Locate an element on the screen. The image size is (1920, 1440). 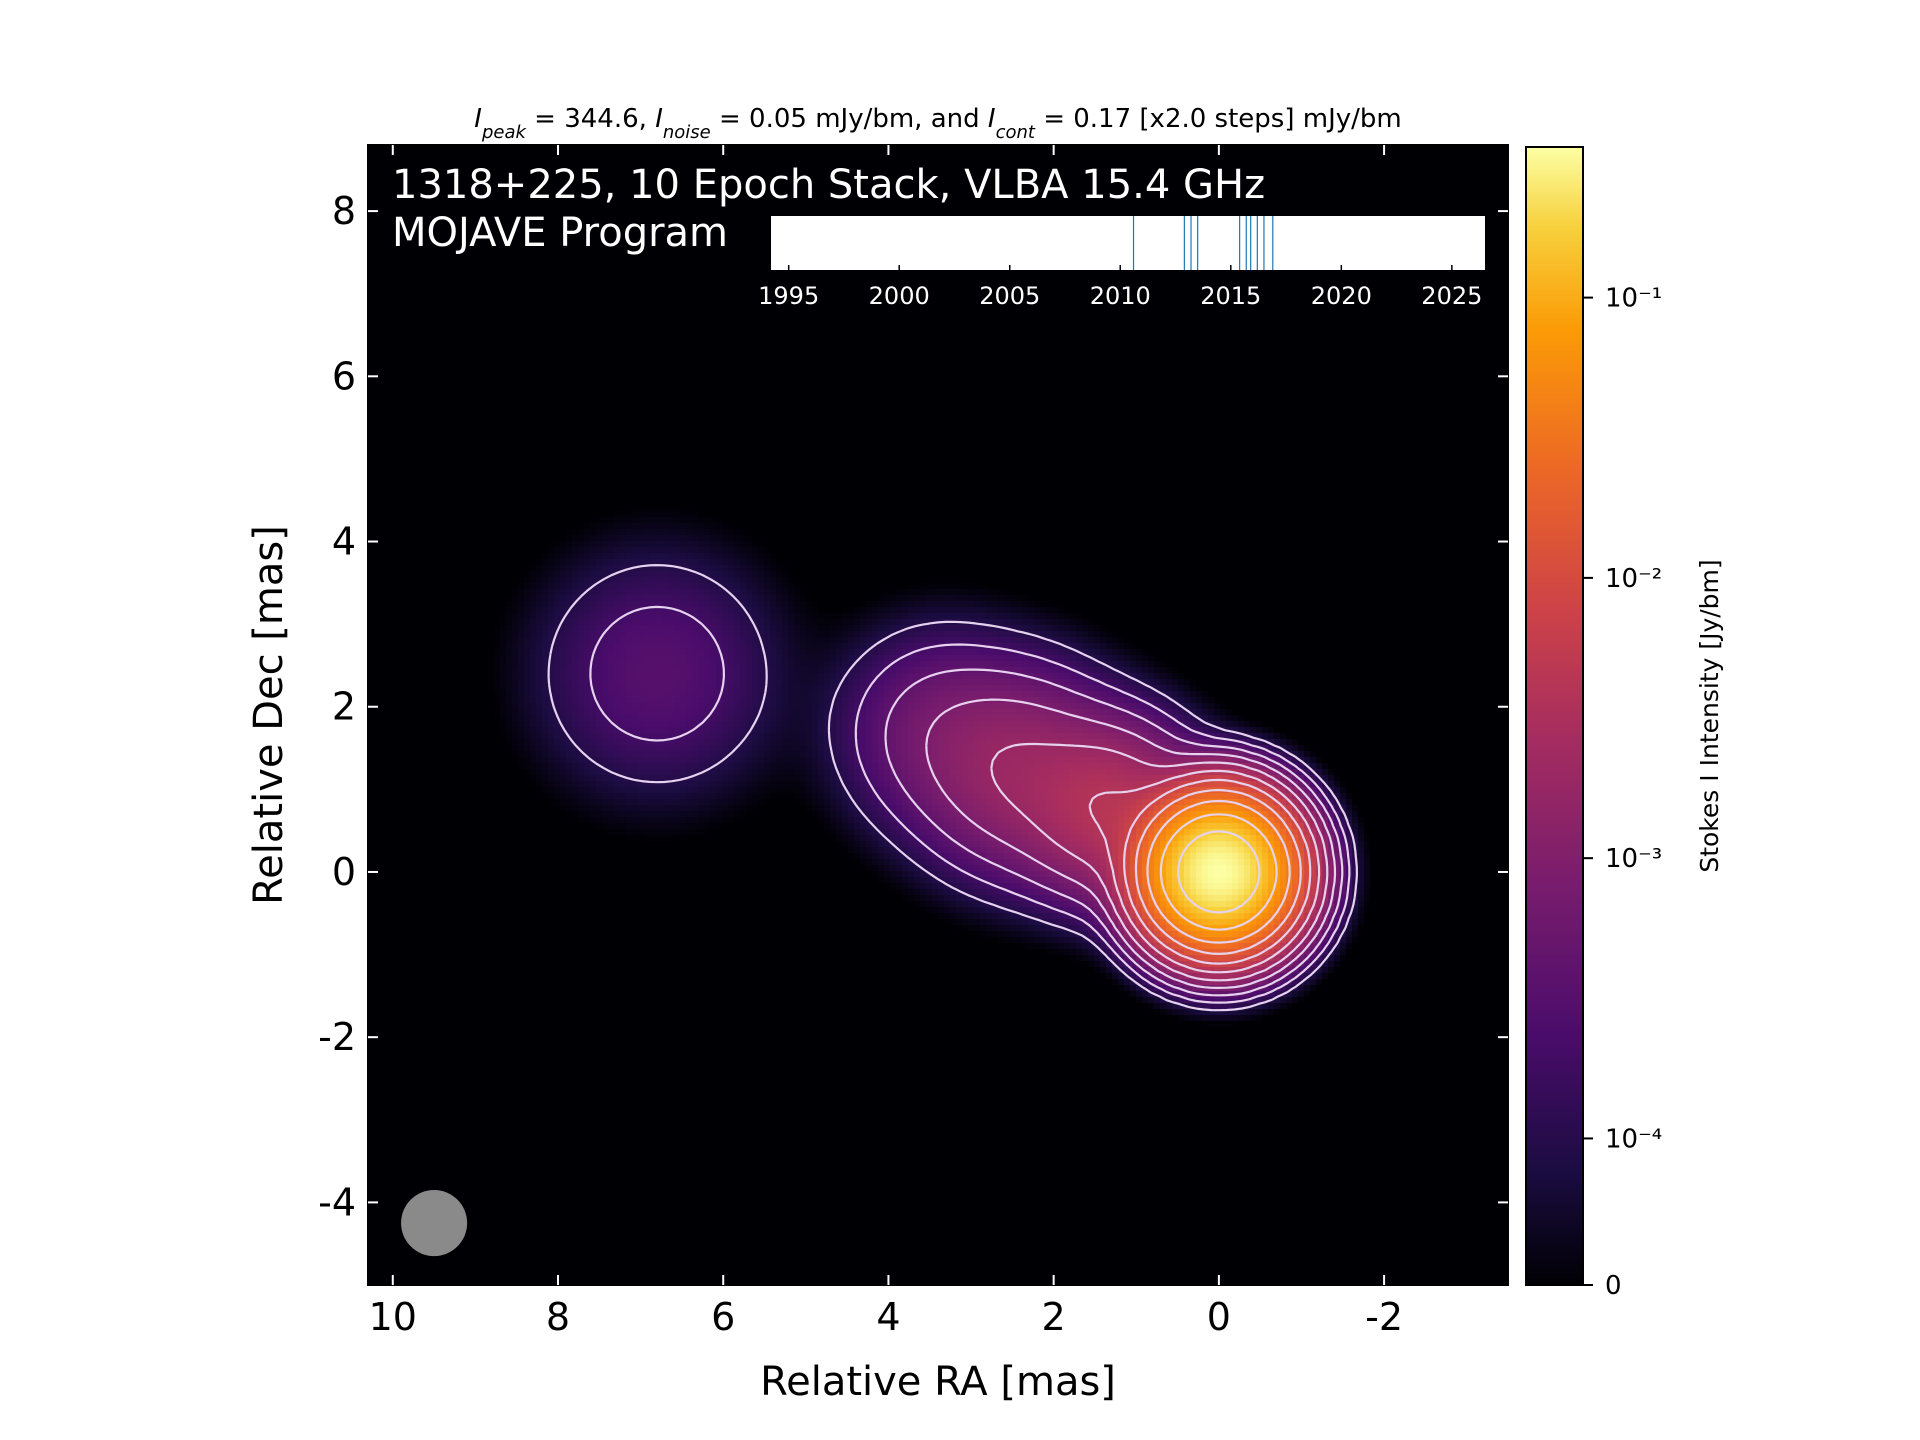
colorbar-tick-label: 10⁻³ is located at coordinates (1633, 859).